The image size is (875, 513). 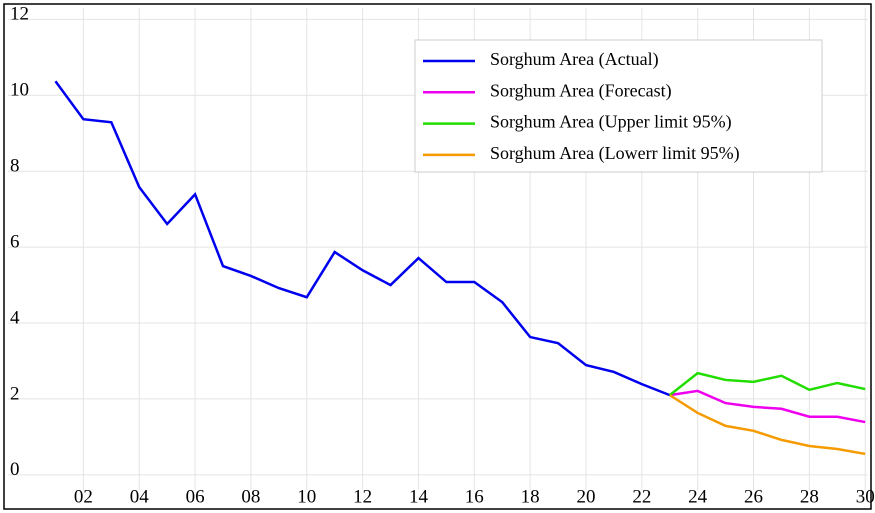 I want to click on y-tick-label: 0, so click(x=15, y=469).